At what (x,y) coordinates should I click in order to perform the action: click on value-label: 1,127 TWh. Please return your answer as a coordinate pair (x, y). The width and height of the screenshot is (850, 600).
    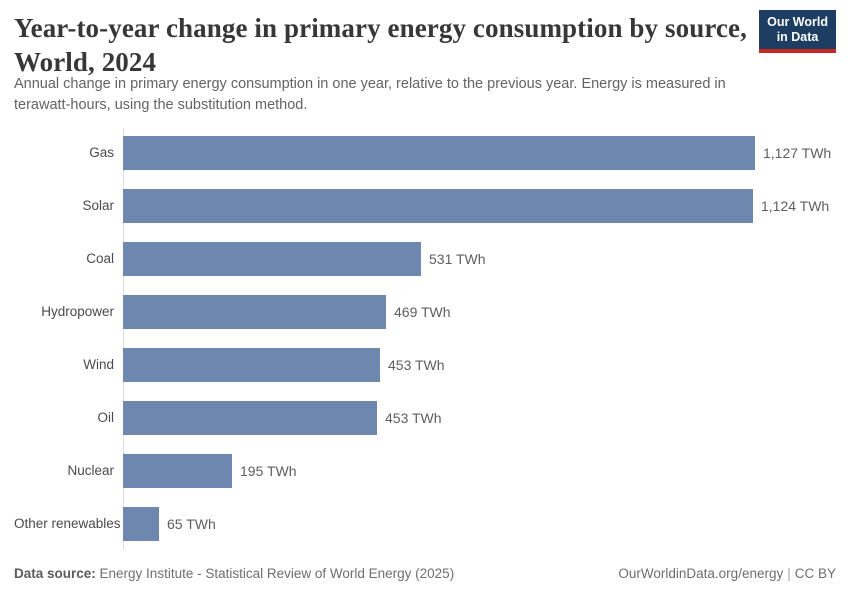
    Looking at the image, I should click on (797, 152).